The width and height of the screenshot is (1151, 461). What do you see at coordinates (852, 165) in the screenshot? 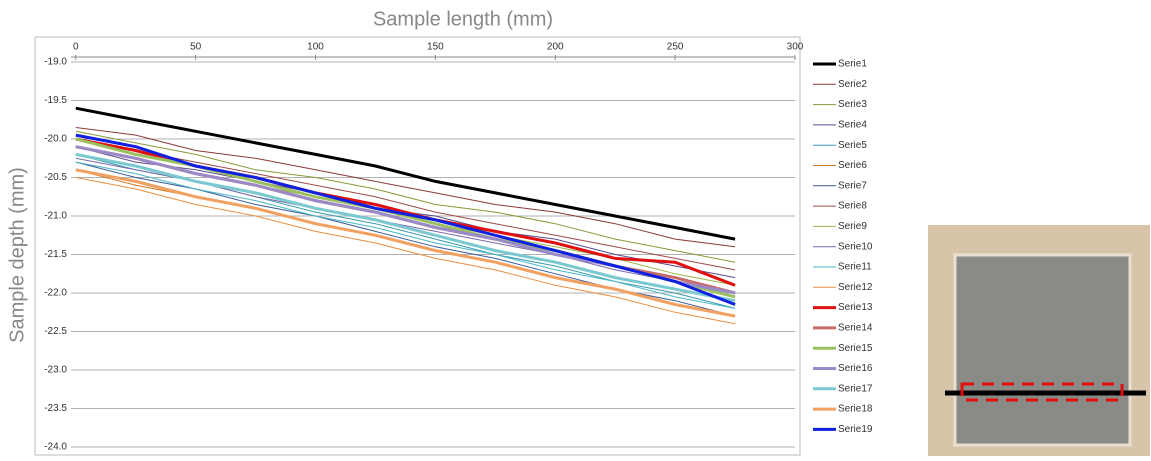
I see `legend-label: Serie6` at bounding box center [852, 165].